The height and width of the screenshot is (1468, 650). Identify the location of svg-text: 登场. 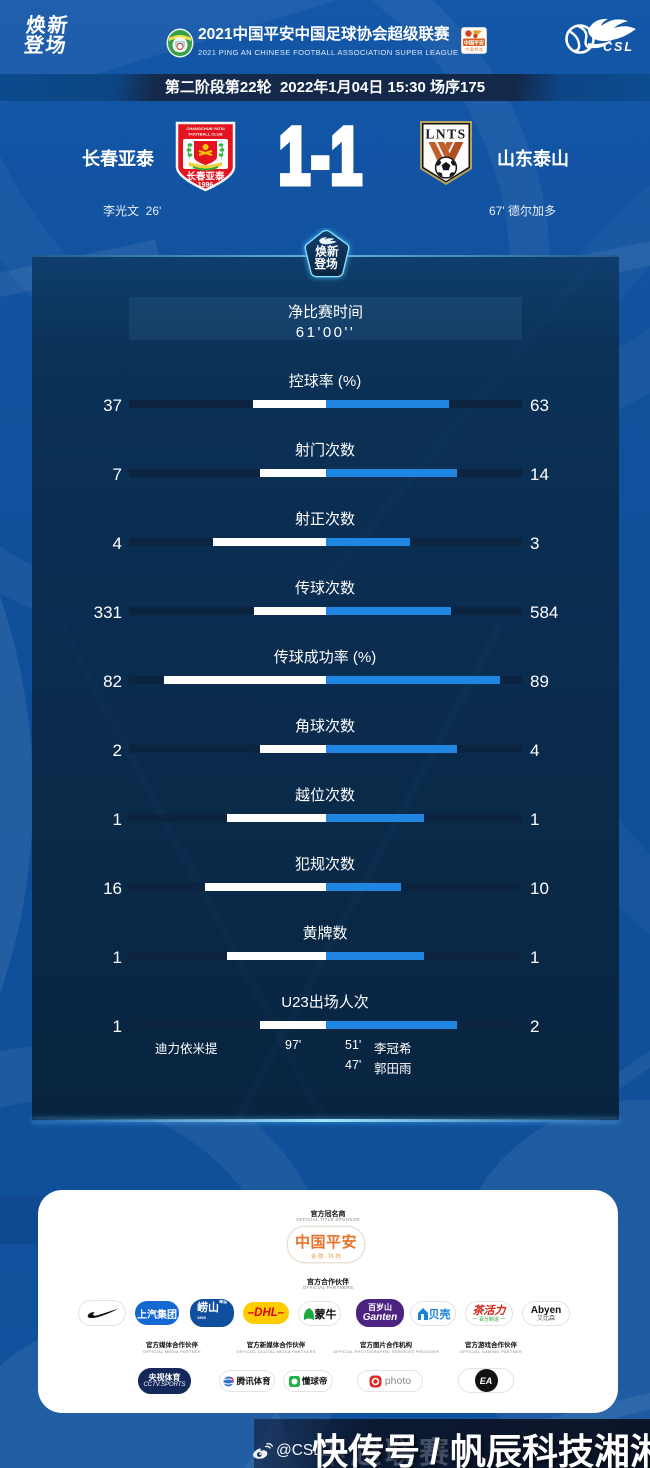
(325, 264).